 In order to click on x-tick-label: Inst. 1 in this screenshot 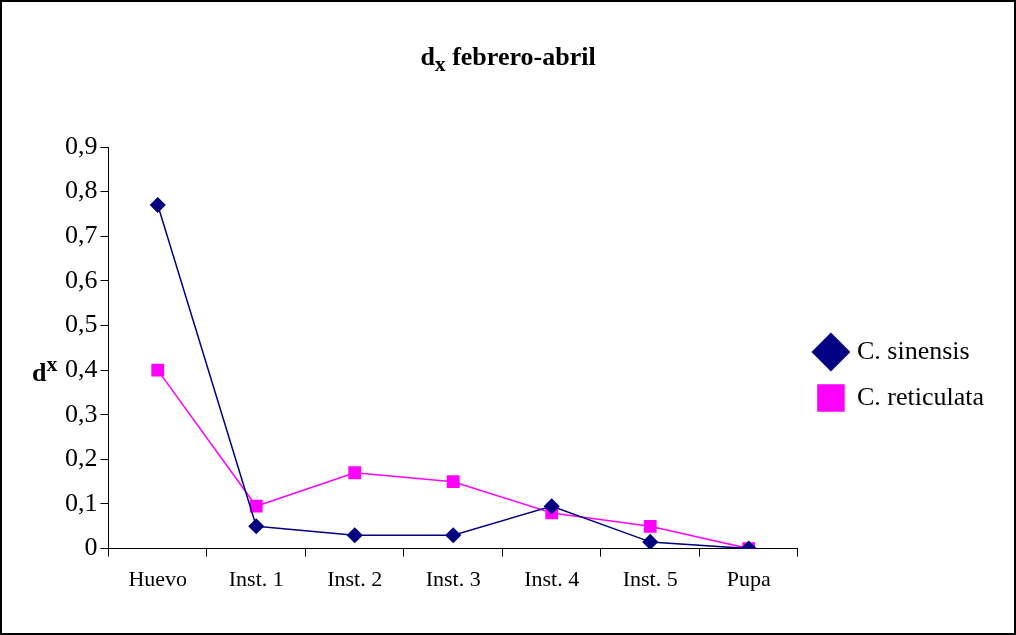, I will do `click(256, 578)`.